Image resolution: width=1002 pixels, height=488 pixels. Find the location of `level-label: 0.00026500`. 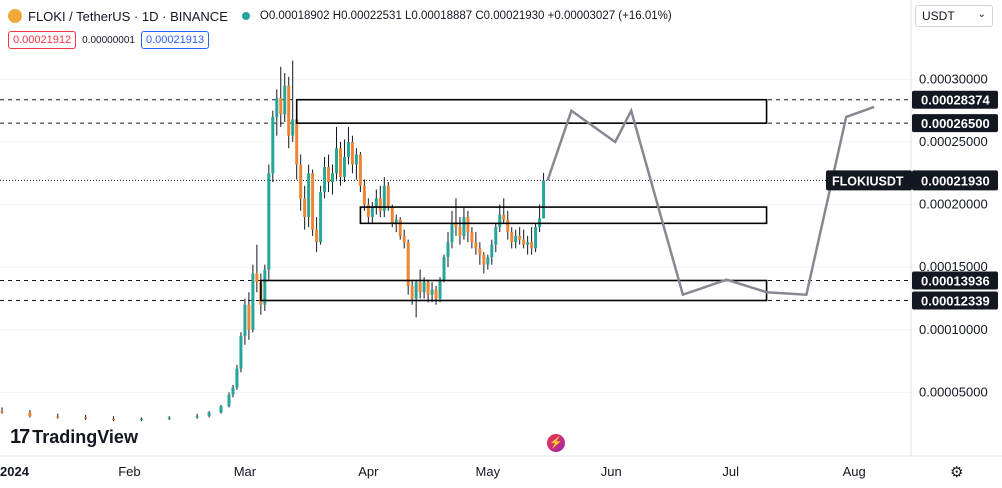

level-label: 0.00026500 is located at coordinates (955, 123).